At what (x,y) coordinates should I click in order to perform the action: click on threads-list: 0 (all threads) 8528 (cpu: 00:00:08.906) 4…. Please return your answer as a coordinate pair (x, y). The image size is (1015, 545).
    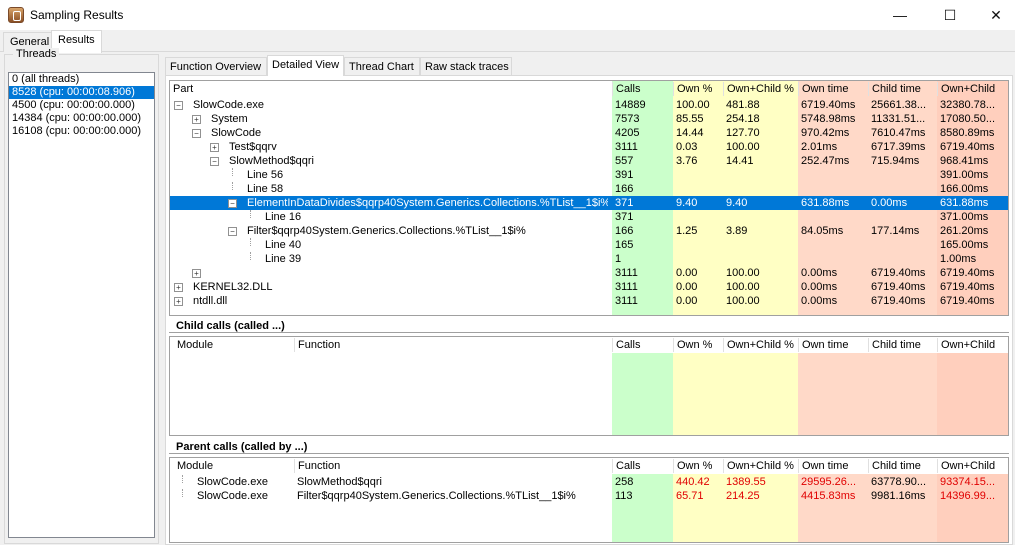
    Looking at the image, I should click on (81, 305).